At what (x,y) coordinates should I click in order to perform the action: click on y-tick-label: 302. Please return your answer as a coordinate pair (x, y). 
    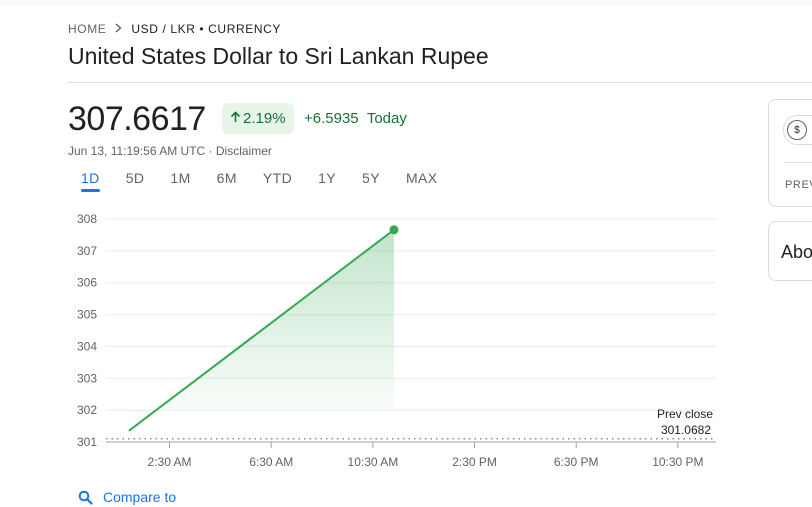
    Looking at the image, I should click on (87, 410).